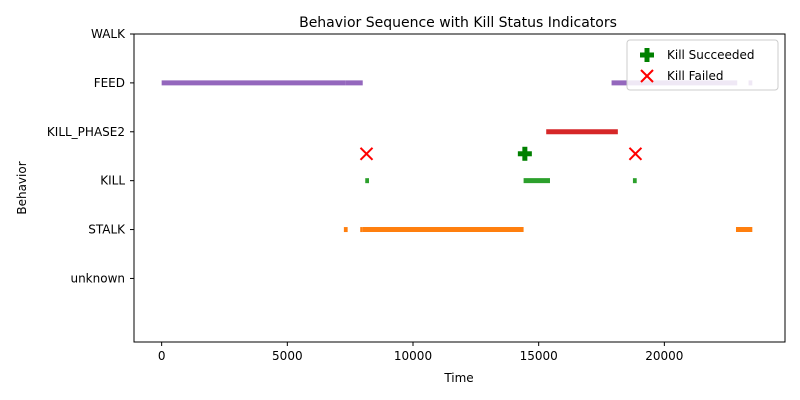  Describe the element at coordinates (647, 55) in the screenshot. I see `legend-plus-icon` at that location.